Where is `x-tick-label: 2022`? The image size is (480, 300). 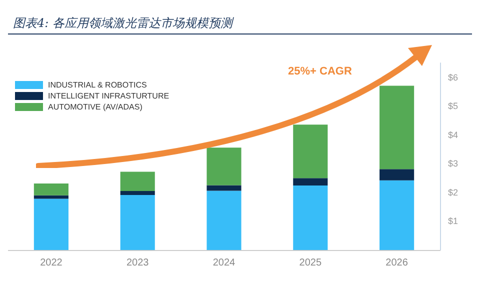
x-tick-label: 2022 is located at coordinates (51, 263).